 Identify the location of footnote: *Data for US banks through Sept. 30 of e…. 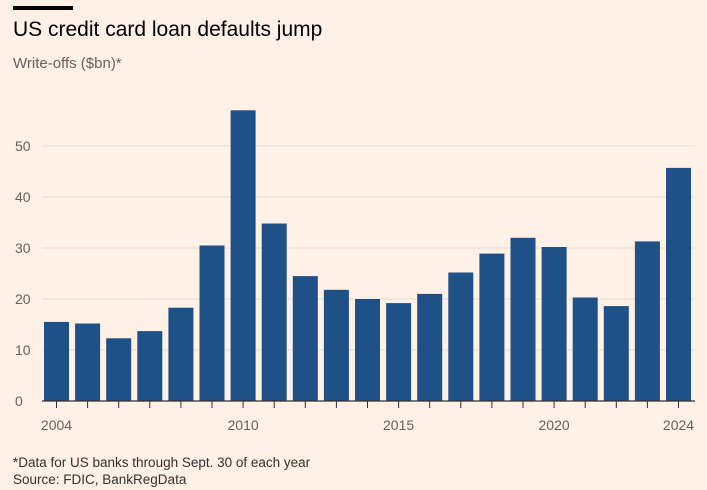
(162, 462).